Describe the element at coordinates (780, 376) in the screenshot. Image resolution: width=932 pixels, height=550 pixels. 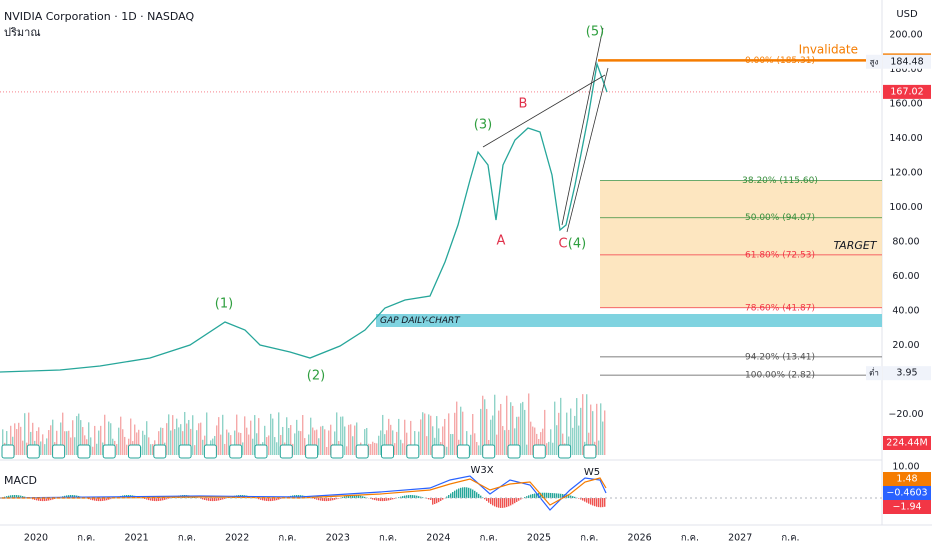
I see `fib-label: 100.00% (2.82)` at that location.